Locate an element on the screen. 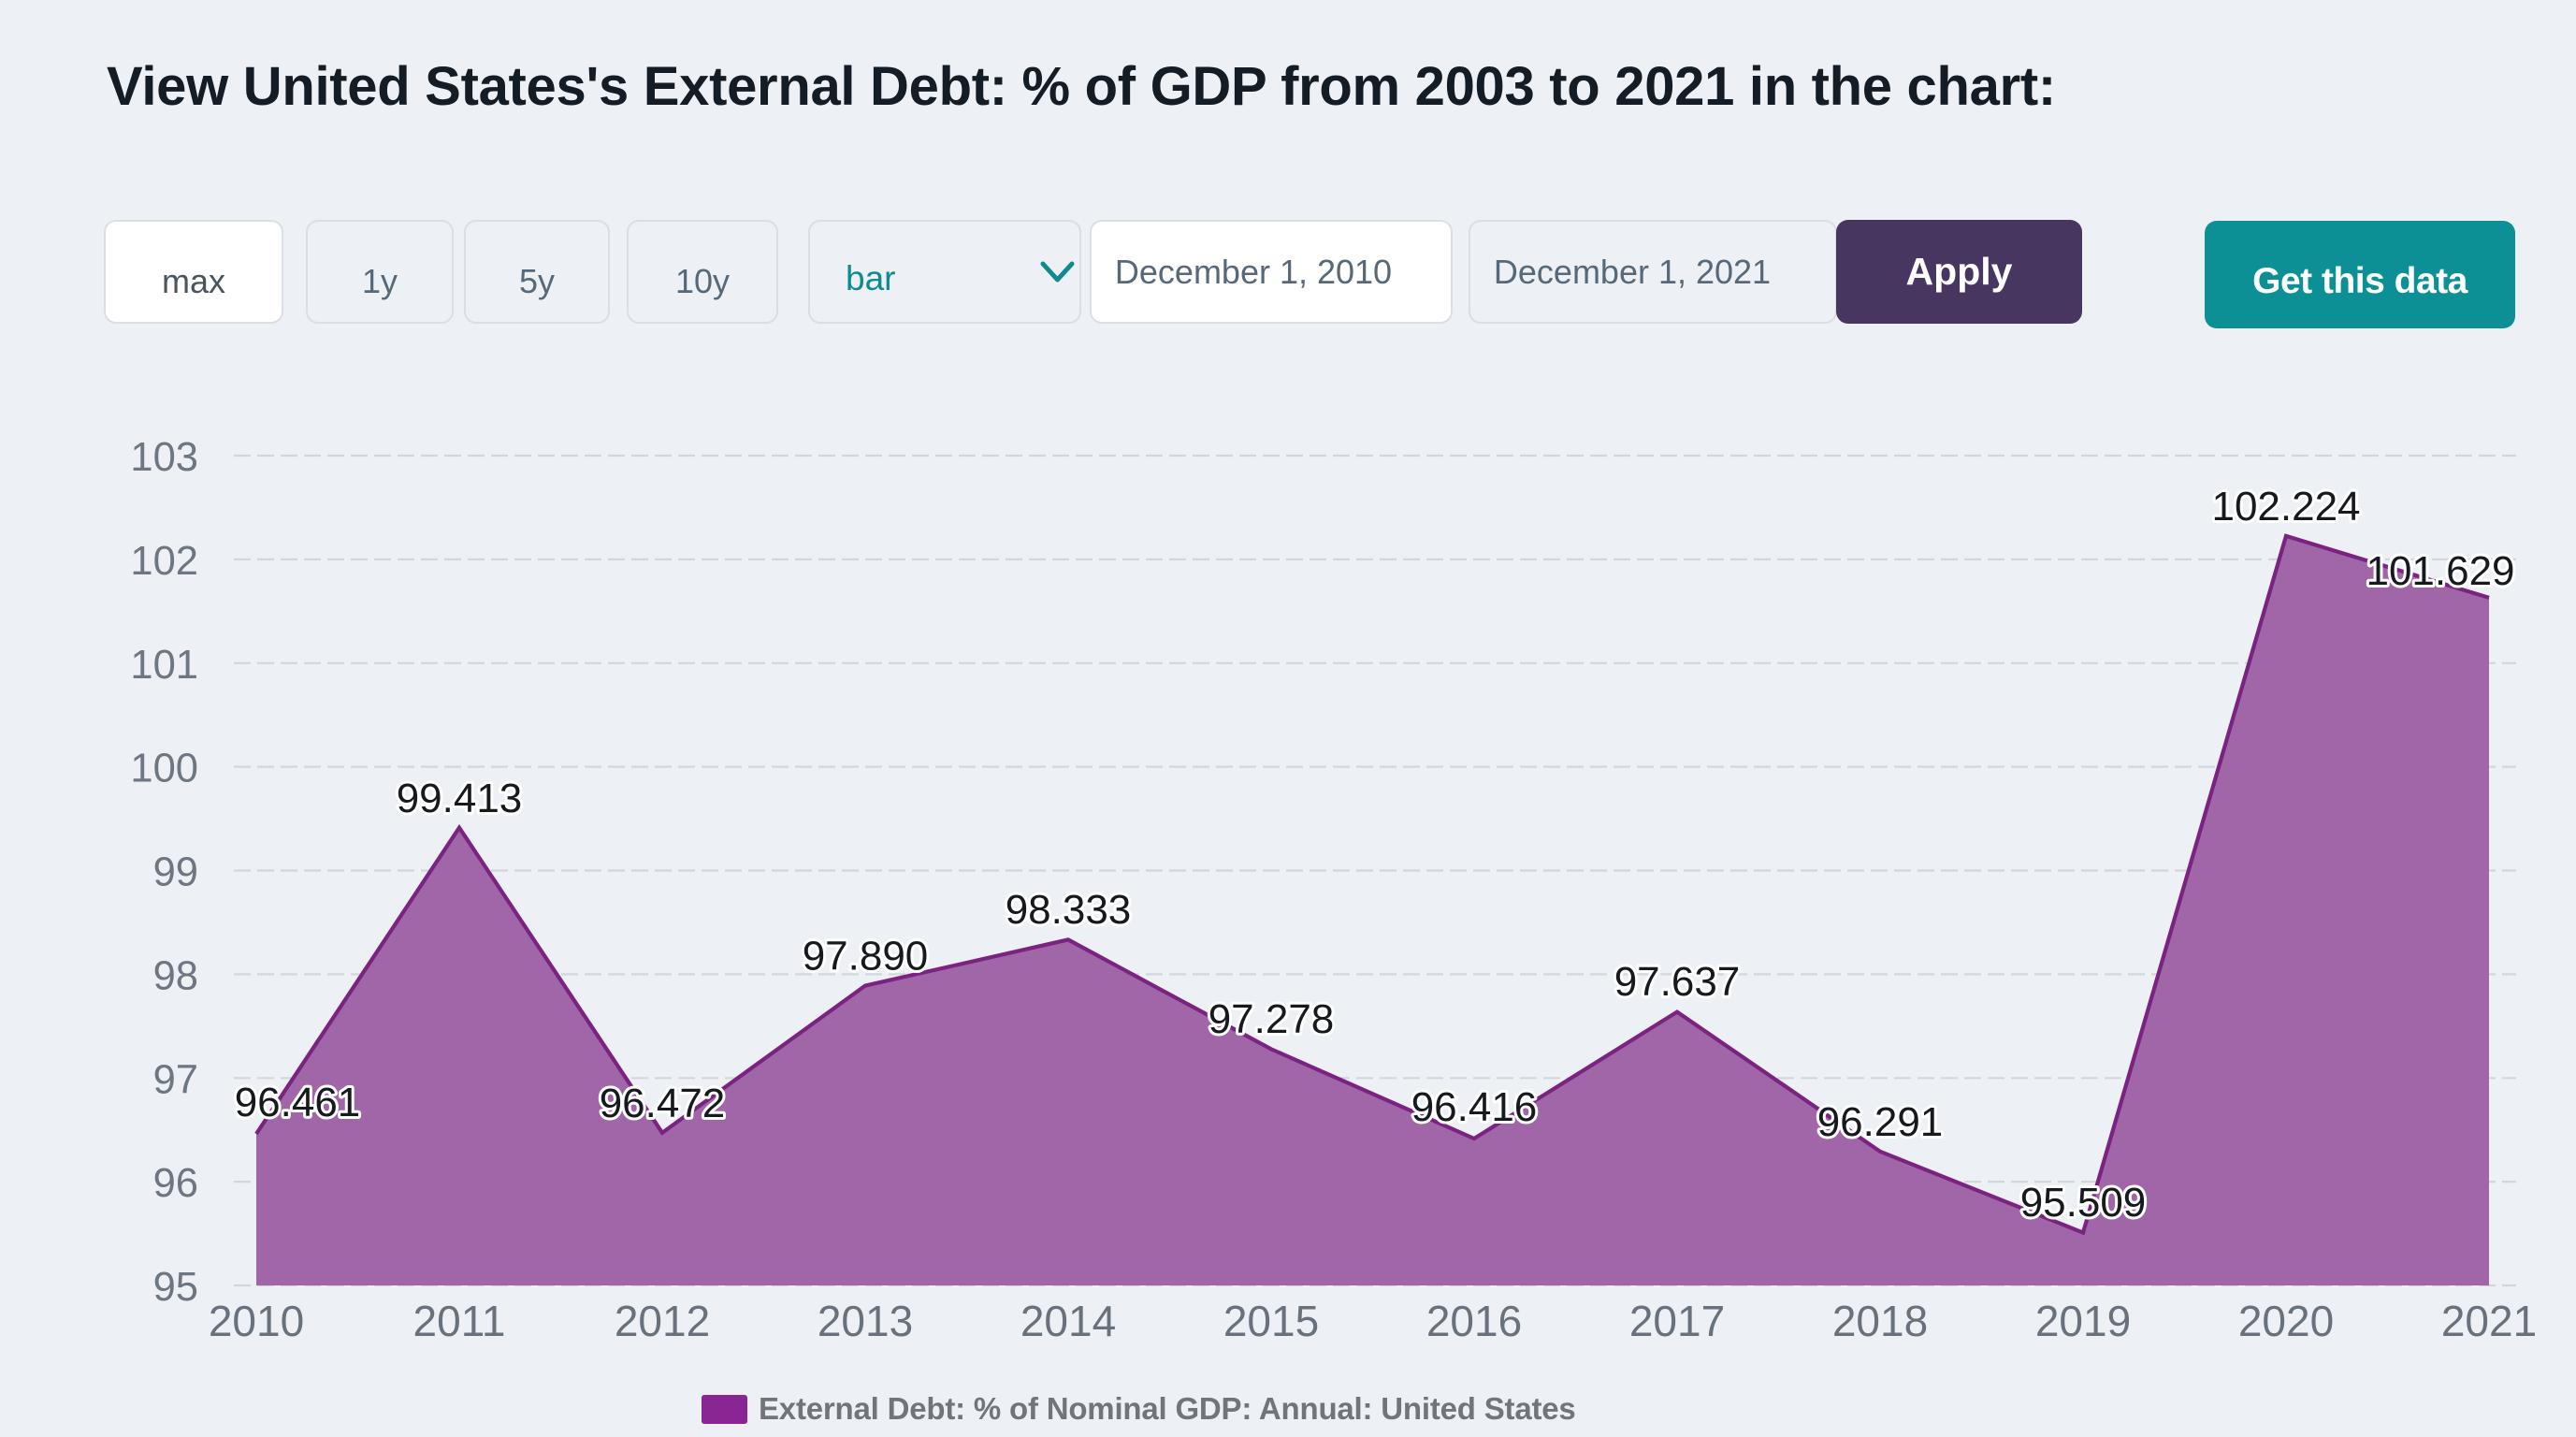 This screenshot has height=1437, width=2576. svg-text: 2017 is located at coordinates (1677, 1321).